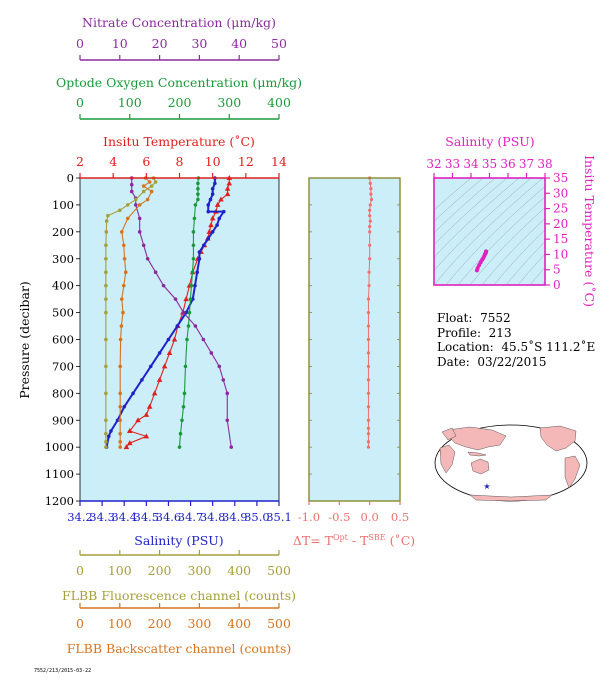 The width and height of the screenshot is (616, 689). What do you see at coordinates (130, 102) in the screenshot?
I see `oxygen-tick-label: 100` at bounding box center [130, 102].